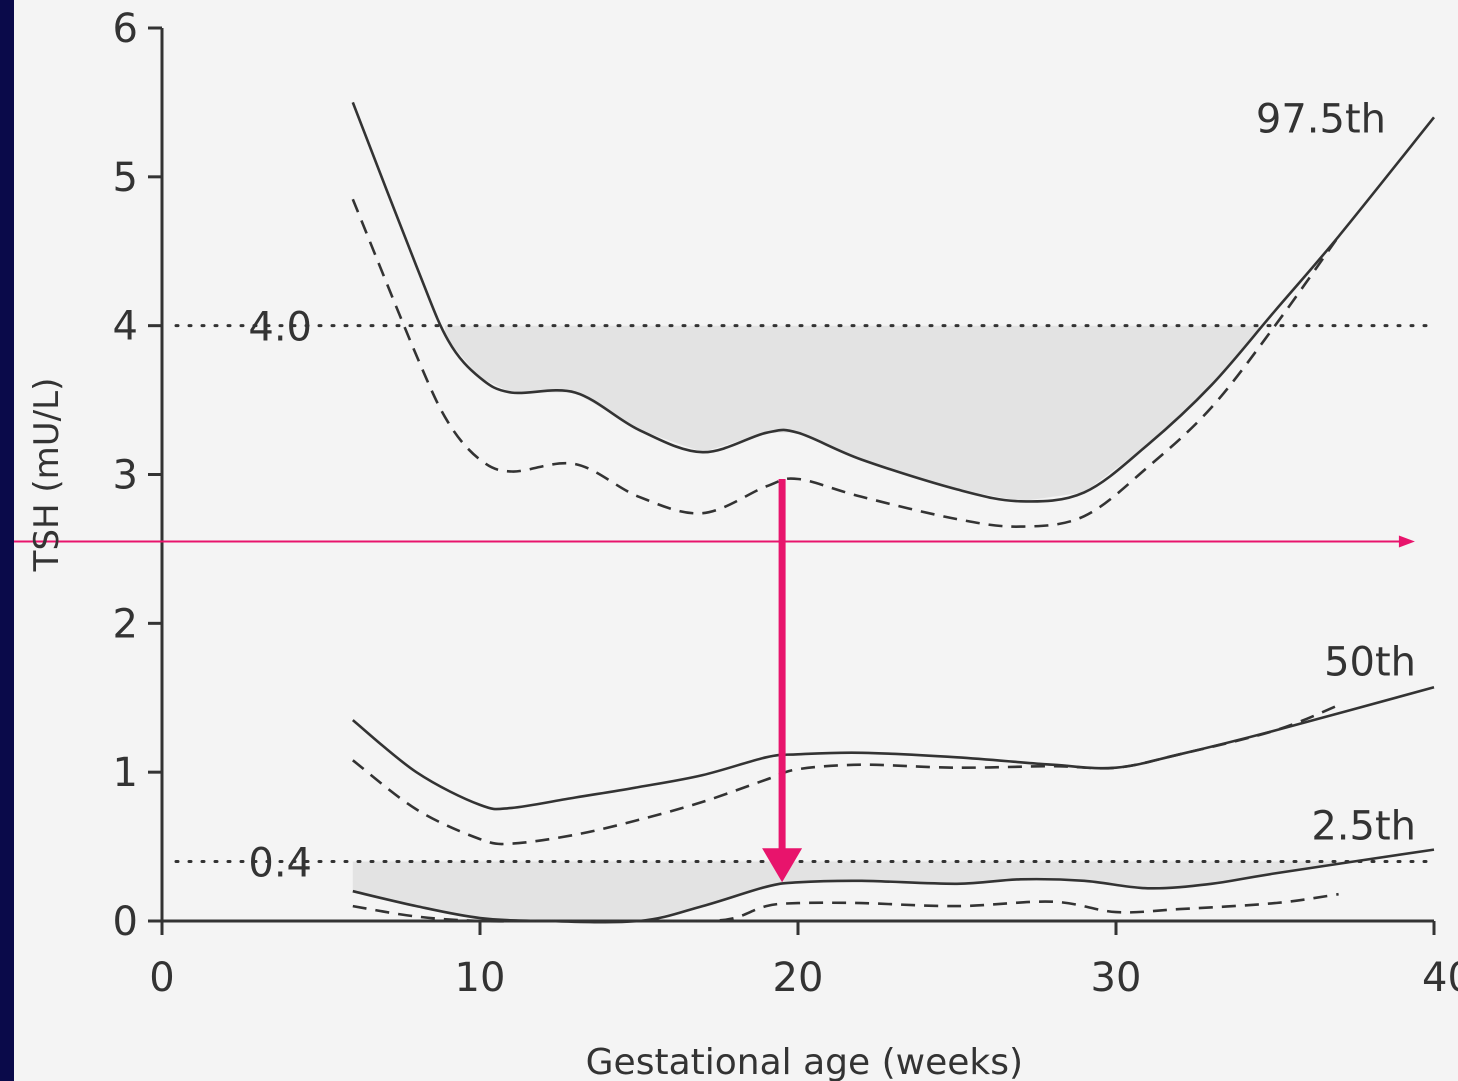 The width and height of the screenshot is (1458, 1081). What do you see at coordinates (1321, 119) in the screenshot?
I see `series-label-97-5th: 97.5th` at bounding box center [1321, 119].